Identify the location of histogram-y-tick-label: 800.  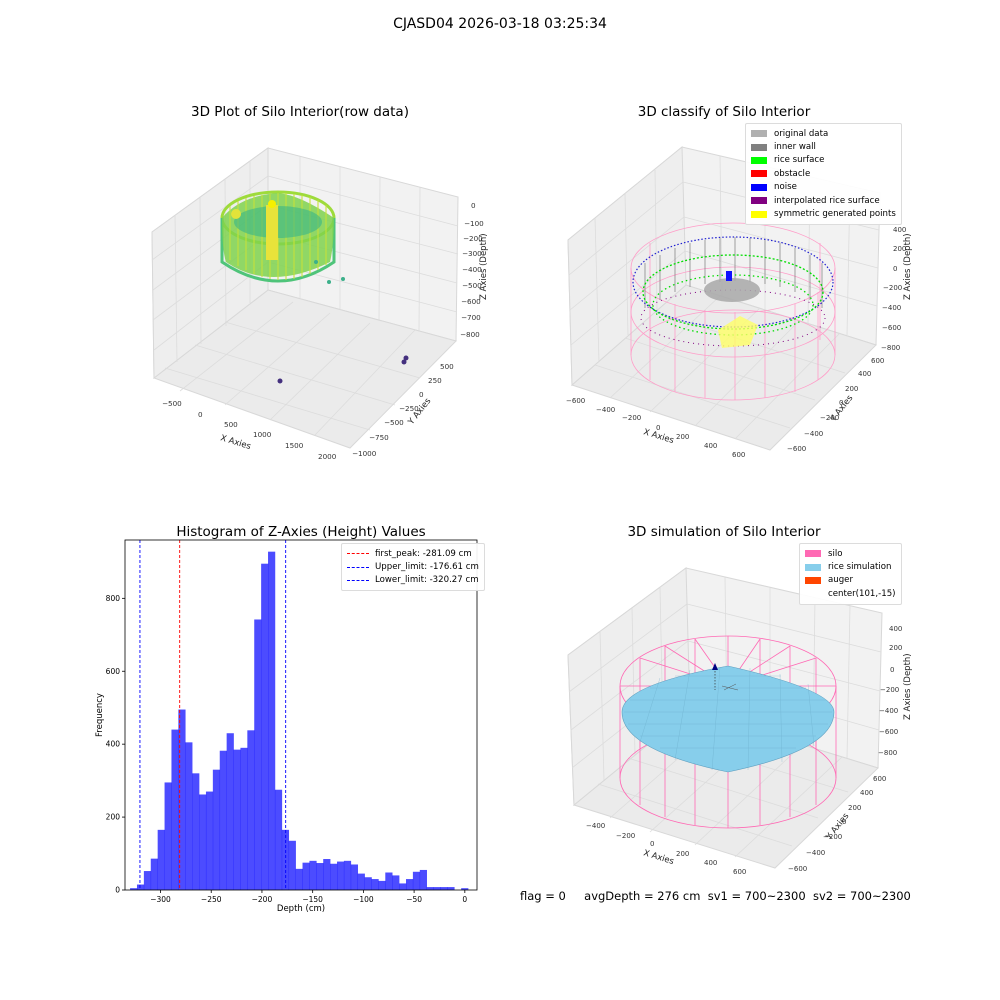
(113, 598).